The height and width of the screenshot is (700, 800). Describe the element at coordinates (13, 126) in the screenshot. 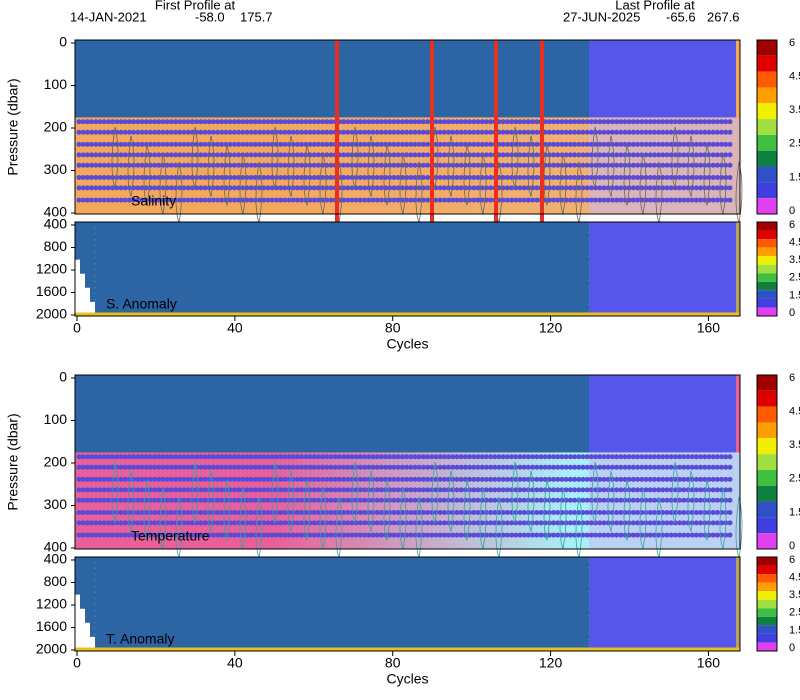

I see `y-axis-title: Pressure (dbar)` at that location.